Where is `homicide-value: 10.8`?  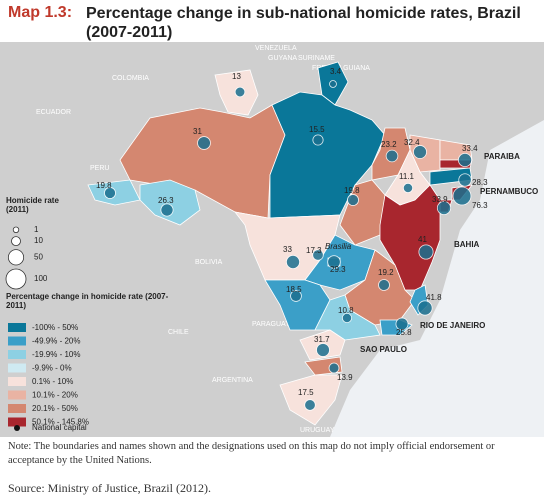
homicide-value: 10.8 is located at coordinates (346, 310).